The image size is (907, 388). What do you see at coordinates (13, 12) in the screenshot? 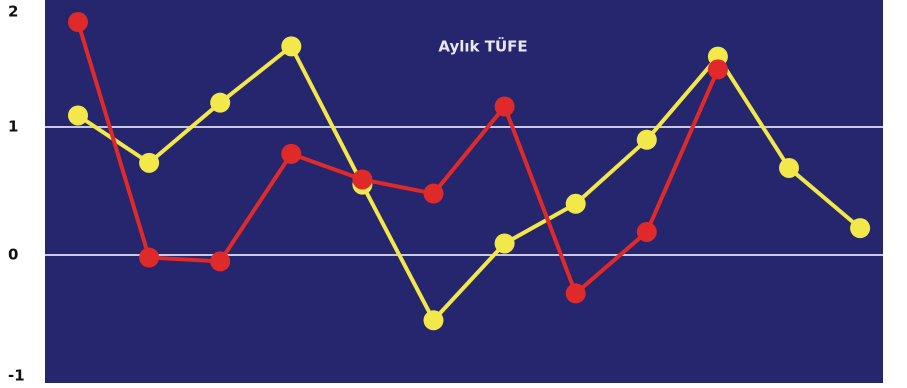
I see `y-tick-label: 2` at bounding box center [13, 12].